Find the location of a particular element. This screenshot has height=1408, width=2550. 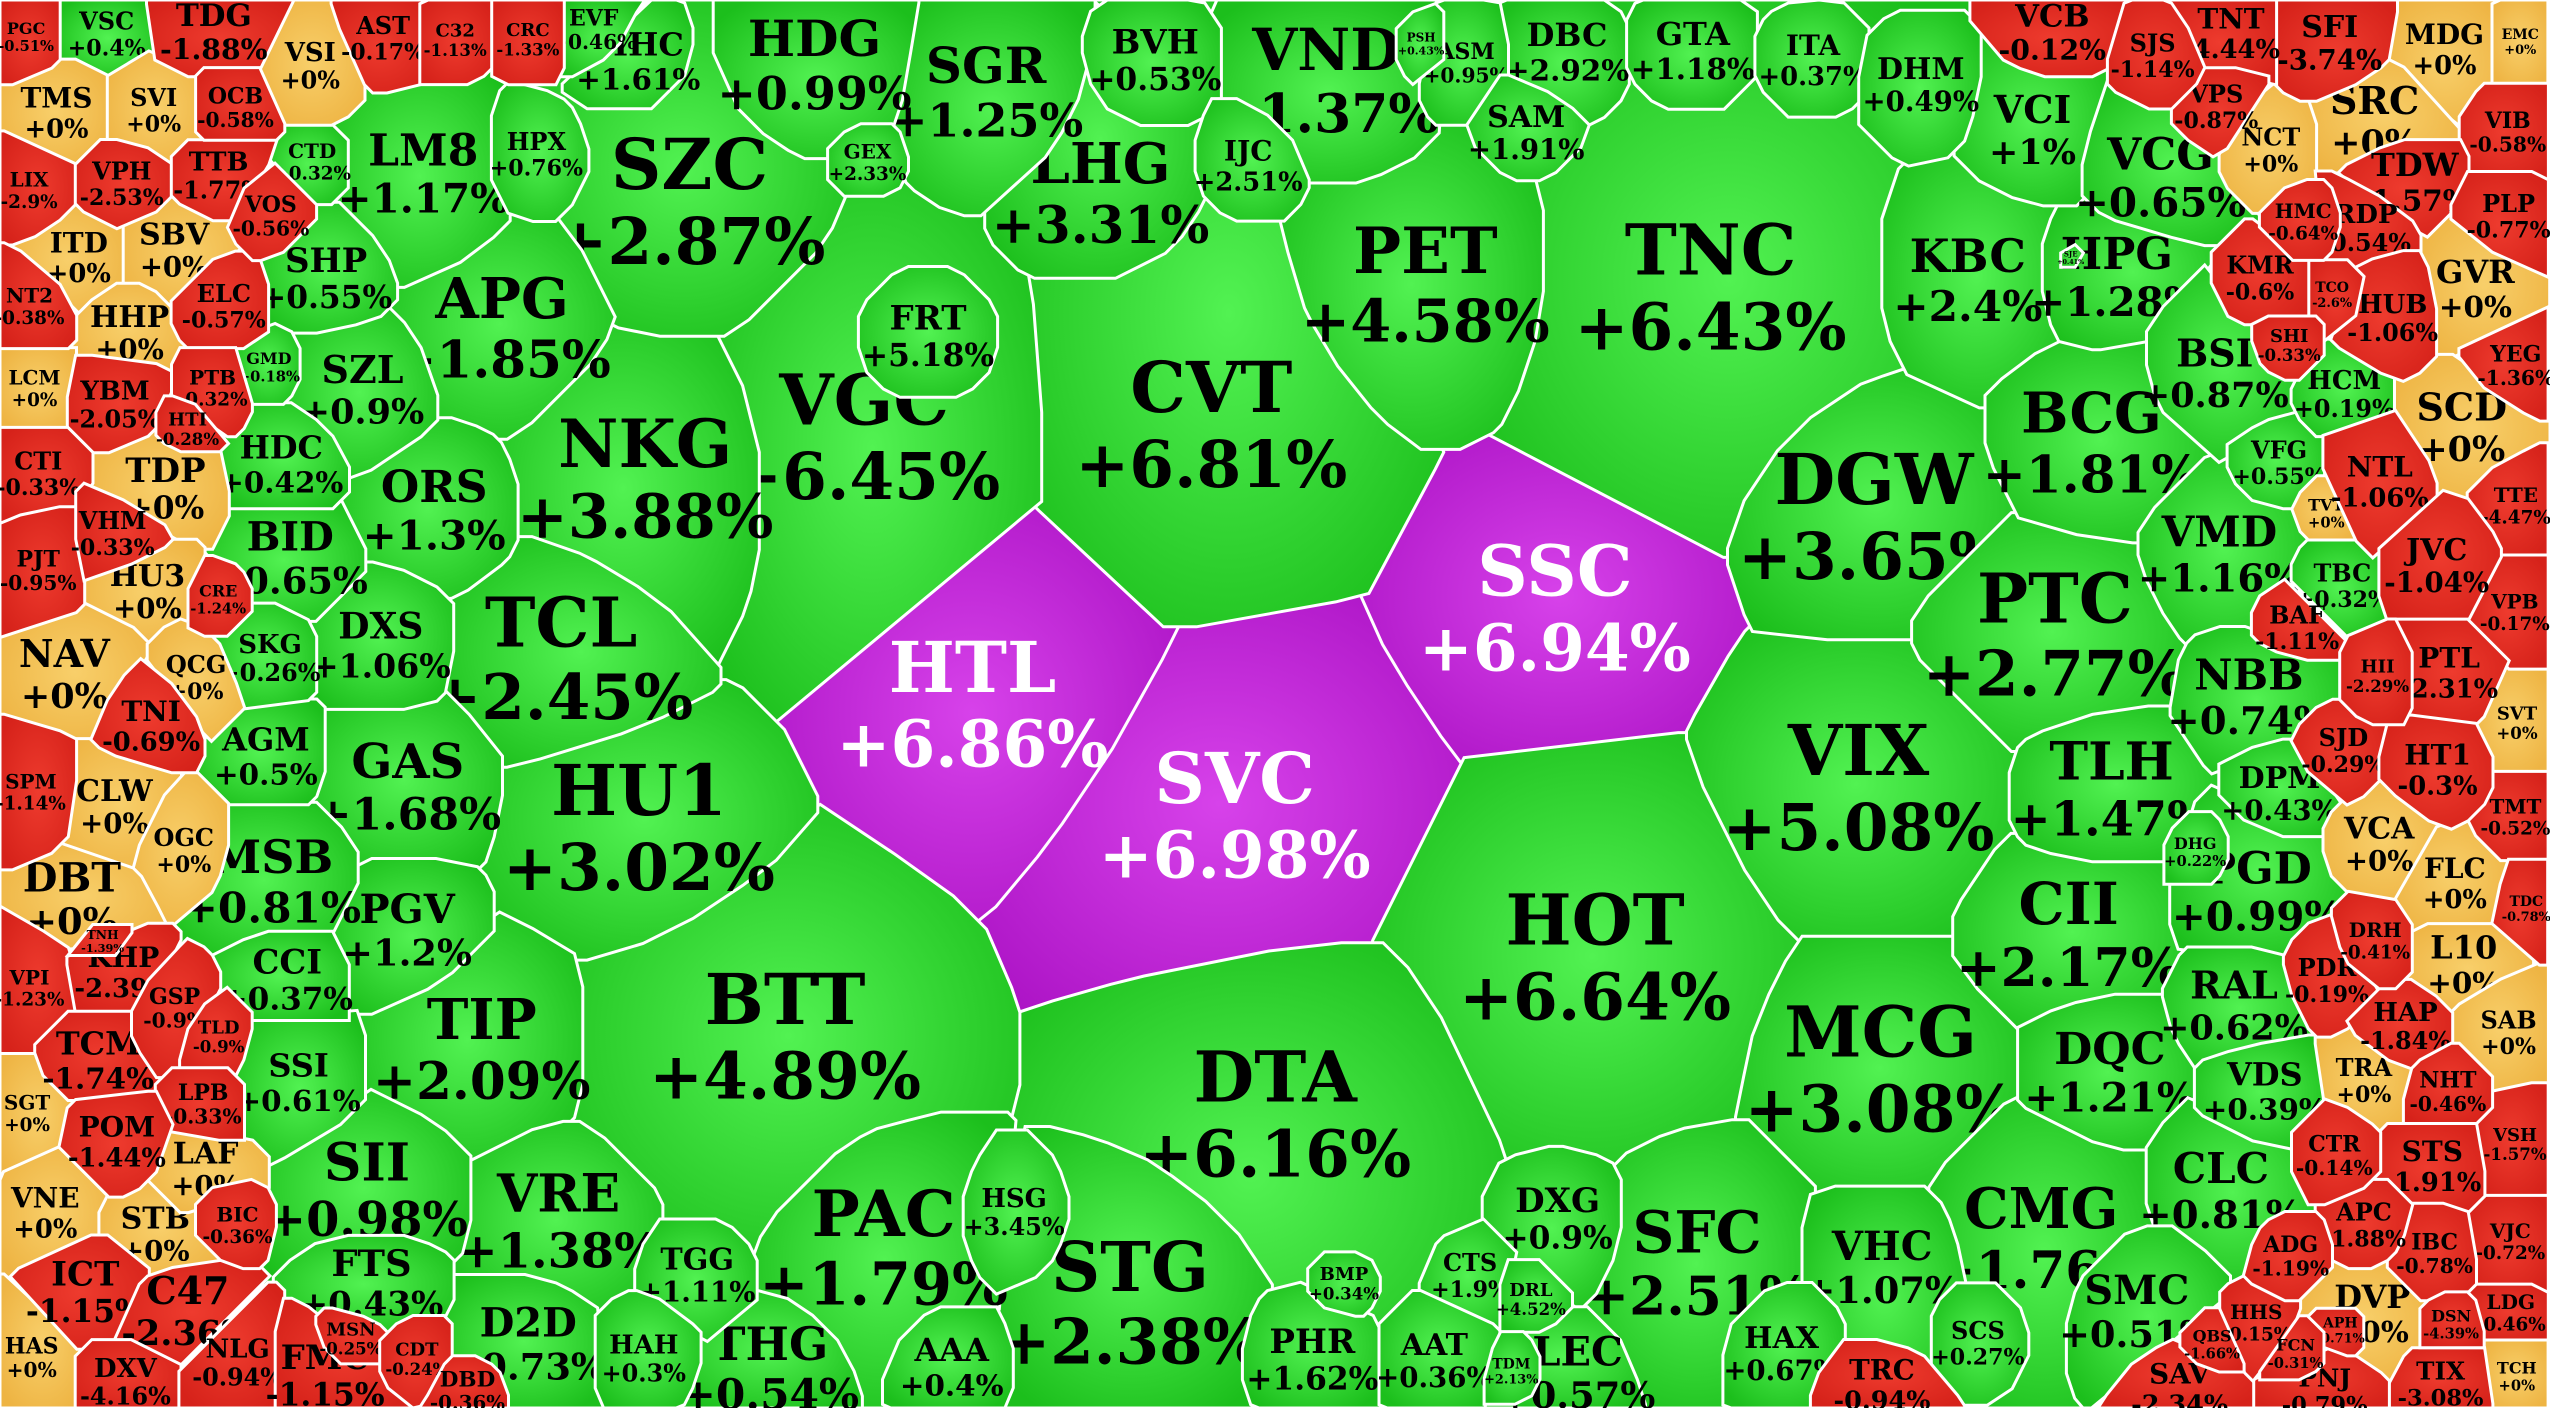

stock-cell-hax: HAX+0.67% is located at coordinates (1784, 1344).